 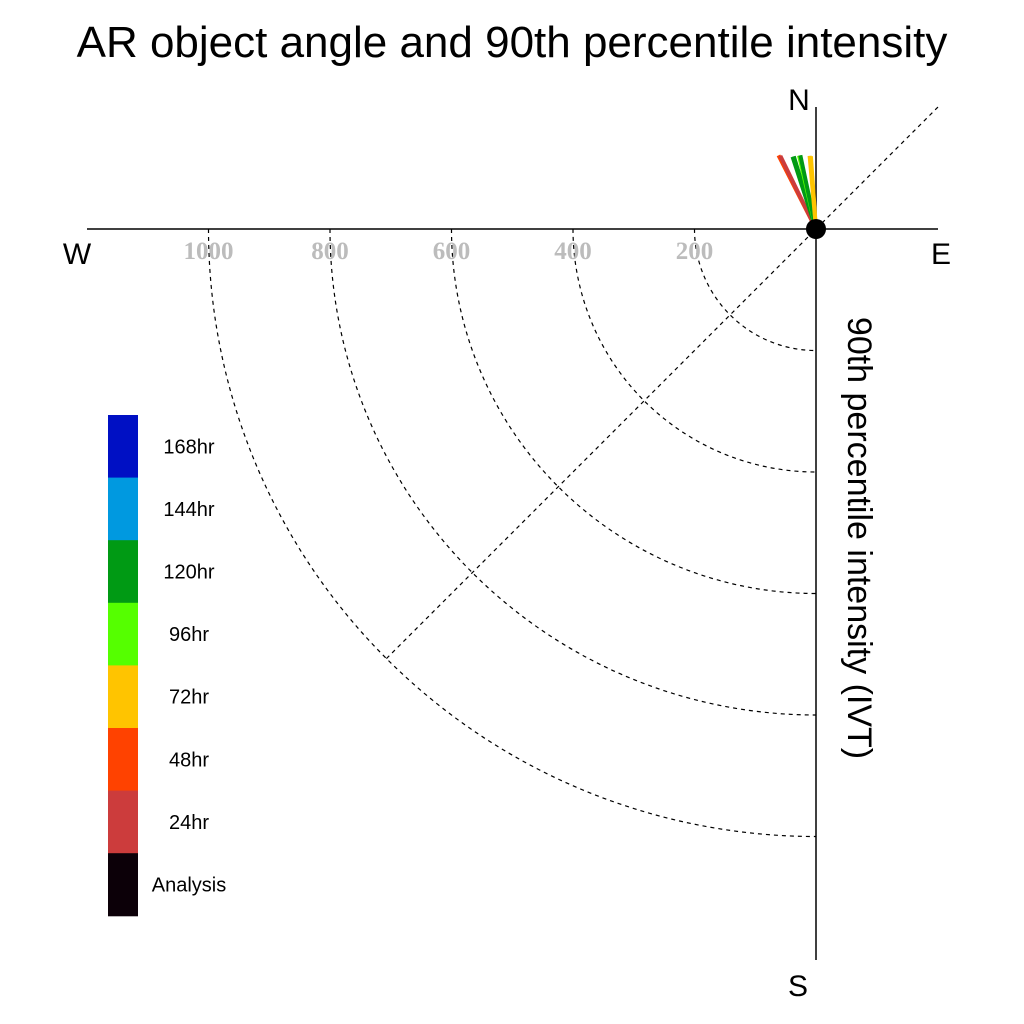 What do you see at coordinates (859, 538) in the screenshot?
I see `radial-axis-title: 90th percentile intensity (IVT)` at bounding box center [859, 538].